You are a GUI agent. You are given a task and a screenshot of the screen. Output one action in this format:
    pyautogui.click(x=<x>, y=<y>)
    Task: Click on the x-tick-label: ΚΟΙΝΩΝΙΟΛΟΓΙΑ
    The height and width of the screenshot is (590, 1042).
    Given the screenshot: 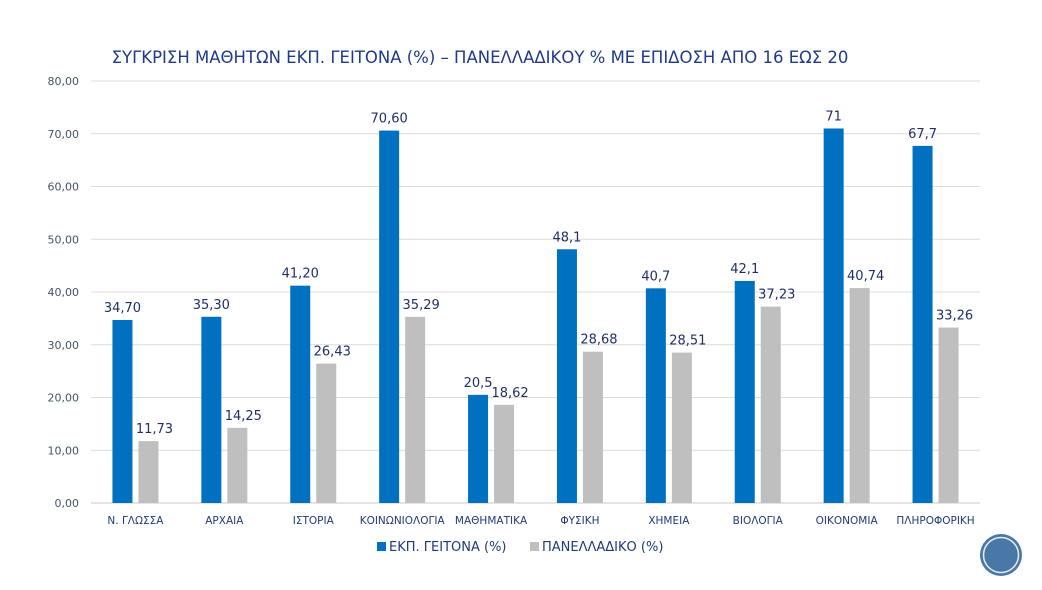 What is the action you would take?
    pyautogui.click(x=403, y=521)
    